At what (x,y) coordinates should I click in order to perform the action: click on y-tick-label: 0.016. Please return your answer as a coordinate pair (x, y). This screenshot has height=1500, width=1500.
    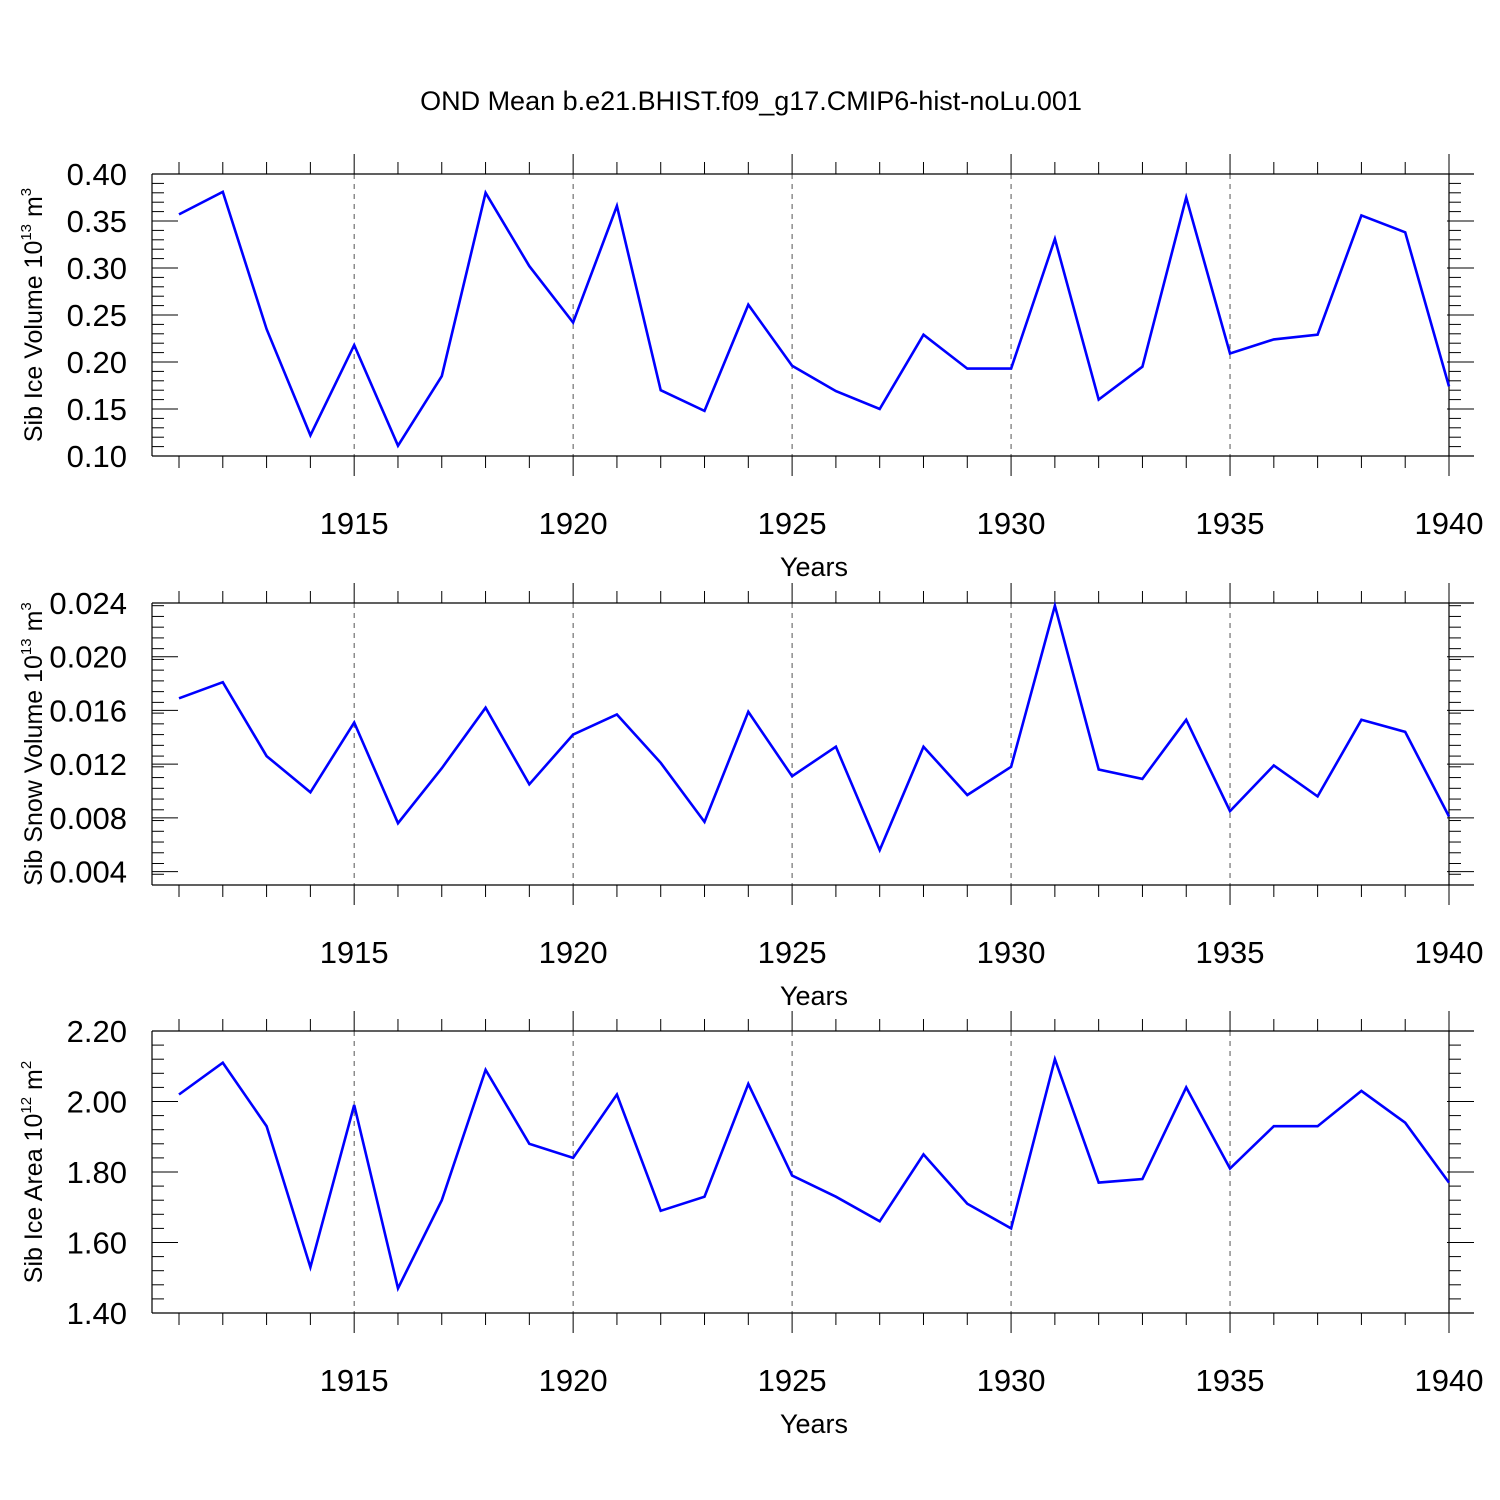
    Looking at the image, I should click on (88, 710).